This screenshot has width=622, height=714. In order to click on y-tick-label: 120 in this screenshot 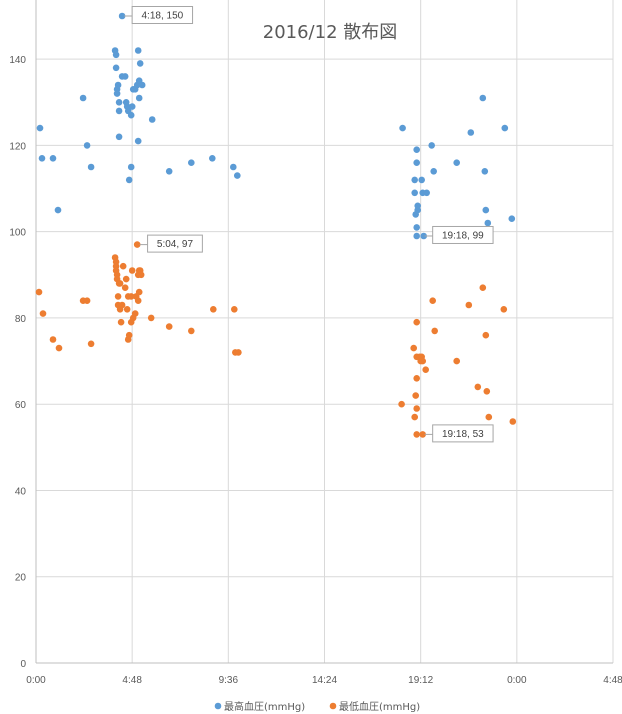, I will do `click(17, 146)`.